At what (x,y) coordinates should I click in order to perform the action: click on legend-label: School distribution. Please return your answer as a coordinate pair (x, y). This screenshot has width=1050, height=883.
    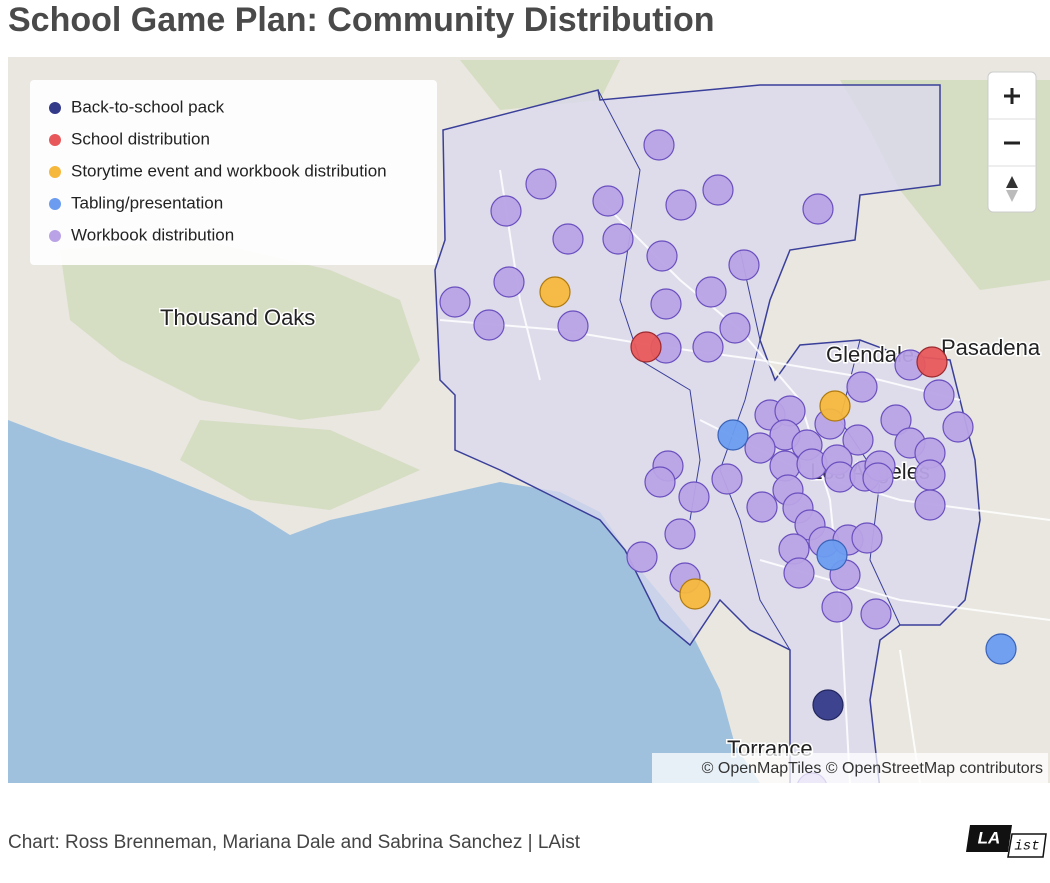
    Looking at the image, I should click on (140, 138).